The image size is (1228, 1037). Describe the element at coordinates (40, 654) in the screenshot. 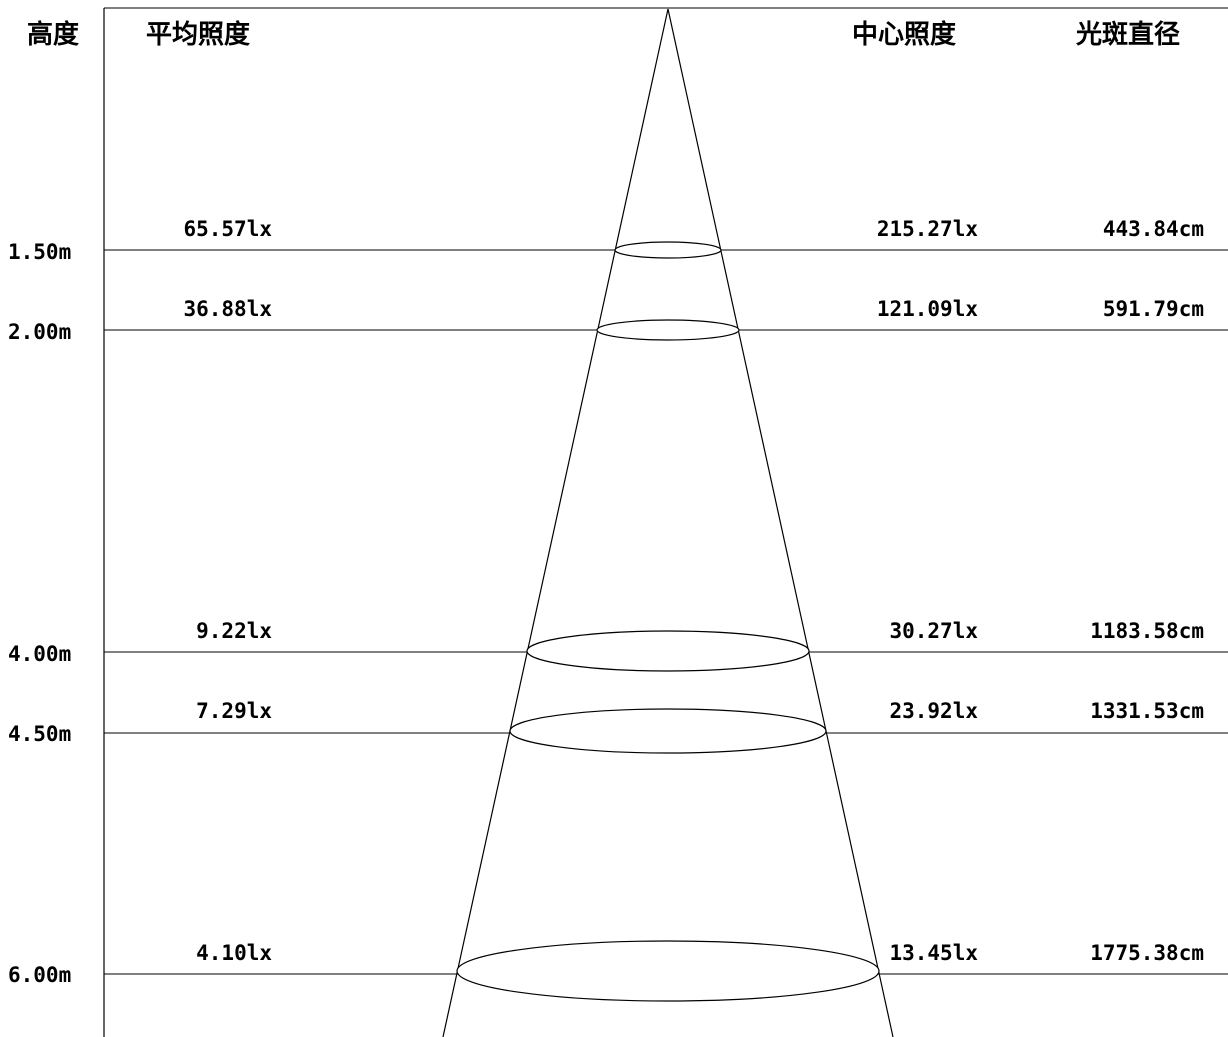

I see `height-label: 4.00m` at that location.